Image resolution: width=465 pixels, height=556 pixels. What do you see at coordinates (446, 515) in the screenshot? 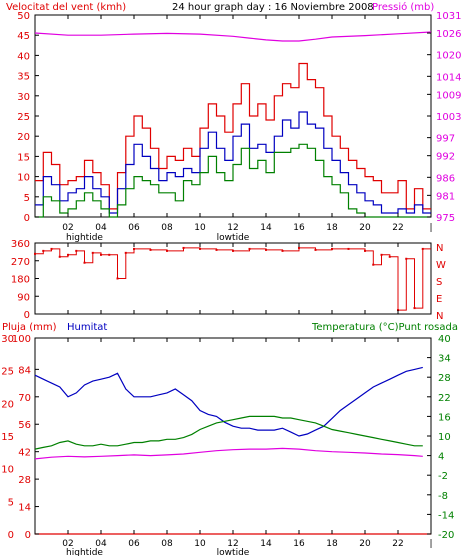
I see `temperature-y2-tick-label: -14` at bounding box center [446, 515].